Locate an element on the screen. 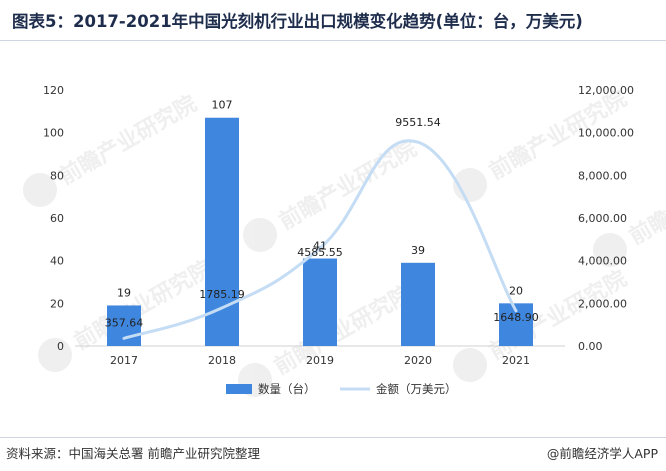 The height and width of the screenshot is (471, 666). left-tick-label: 60 is located at coordinates (57, 218).